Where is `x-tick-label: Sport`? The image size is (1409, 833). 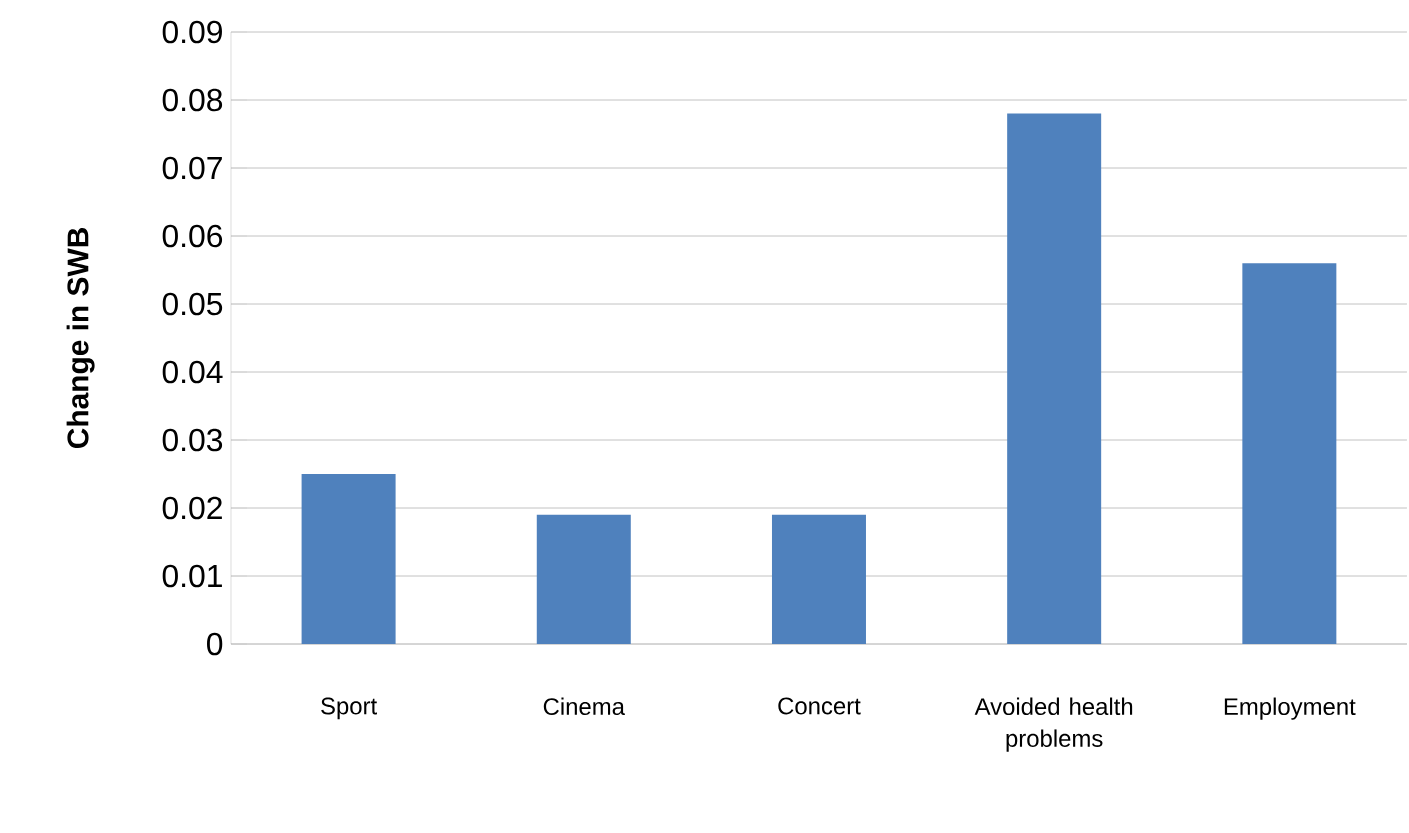 x-tick-label: Sport is located at coordinates (349, 708).